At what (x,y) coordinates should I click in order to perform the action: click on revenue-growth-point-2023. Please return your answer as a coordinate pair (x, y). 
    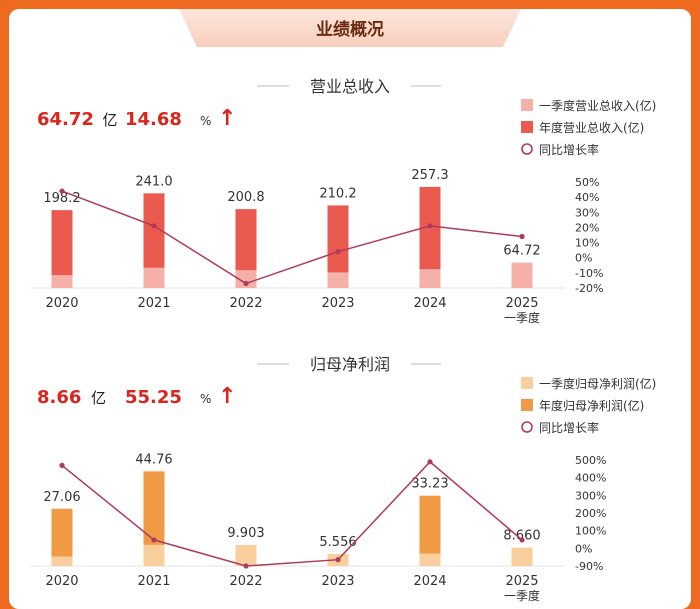
    Looking at the image, I should click on (338, 252).